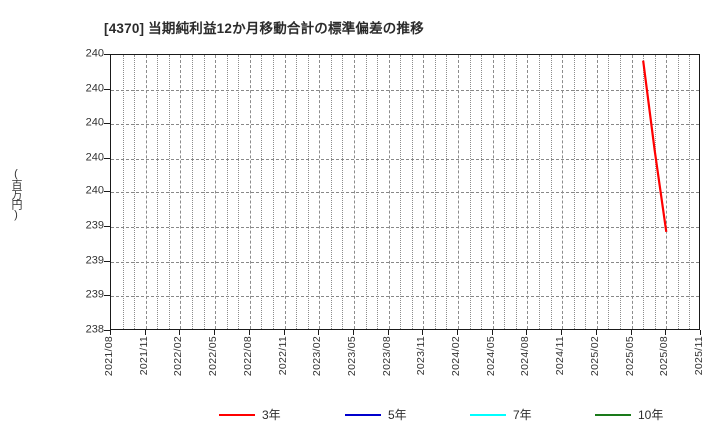  I want to click on legend-label: 5年, so click(397, 415).